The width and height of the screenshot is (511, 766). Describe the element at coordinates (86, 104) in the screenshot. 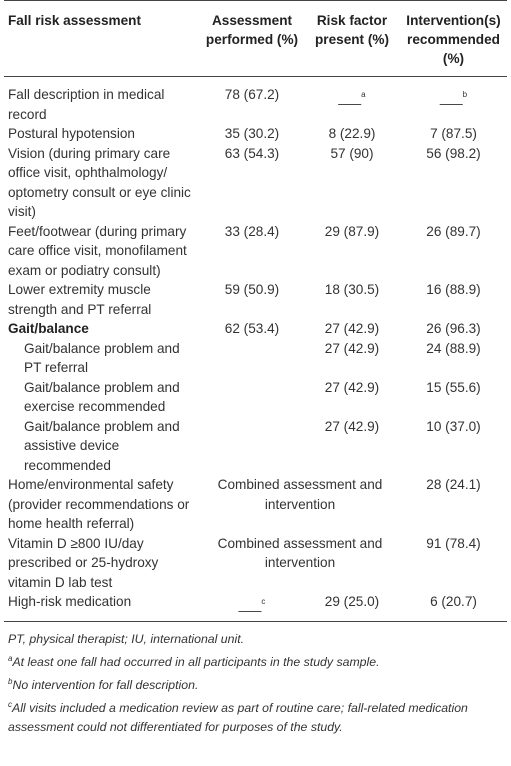

I see `row-label: Fall description in medical record` at that location.